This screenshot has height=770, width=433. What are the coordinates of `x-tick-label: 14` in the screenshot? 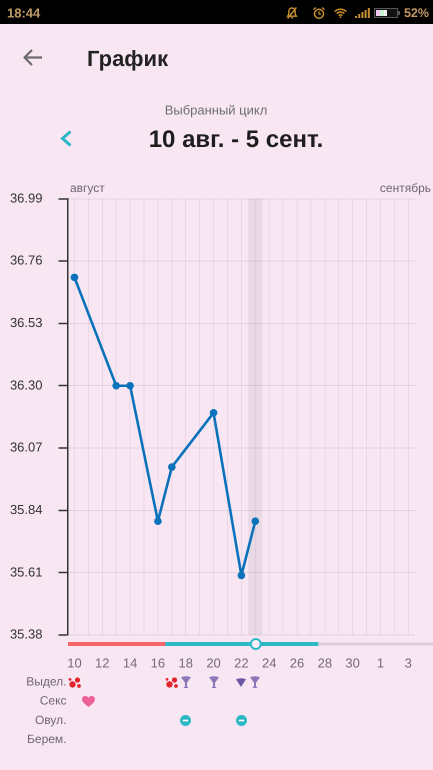 It's located at (130, 662).